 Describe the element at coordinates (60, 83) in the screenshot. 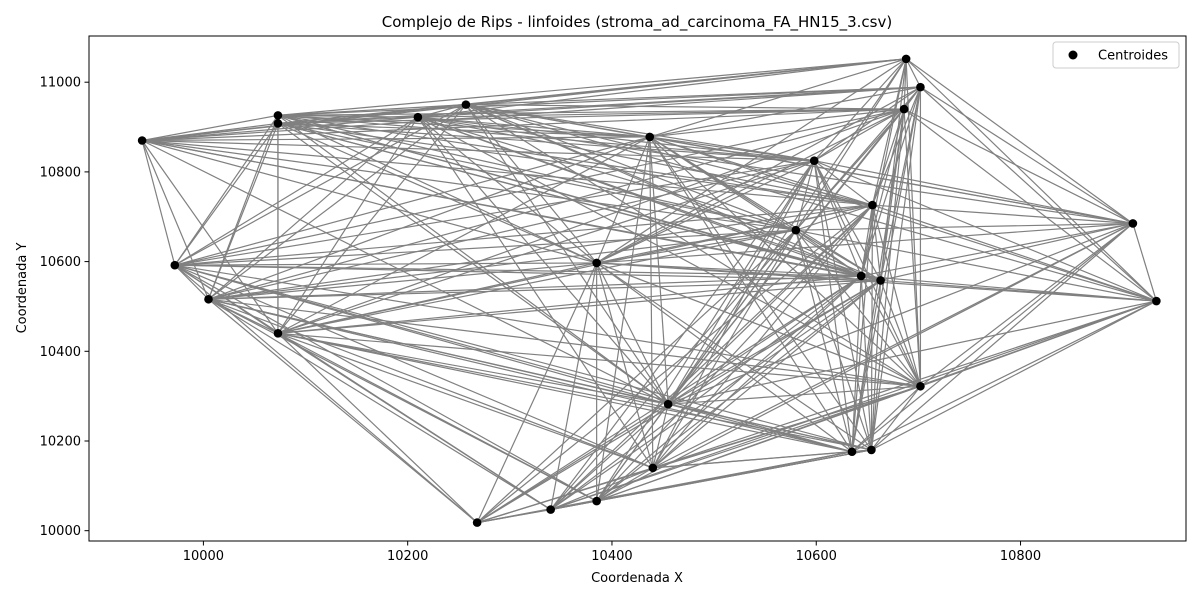

I see `y-tick-label: 11000` at that location.